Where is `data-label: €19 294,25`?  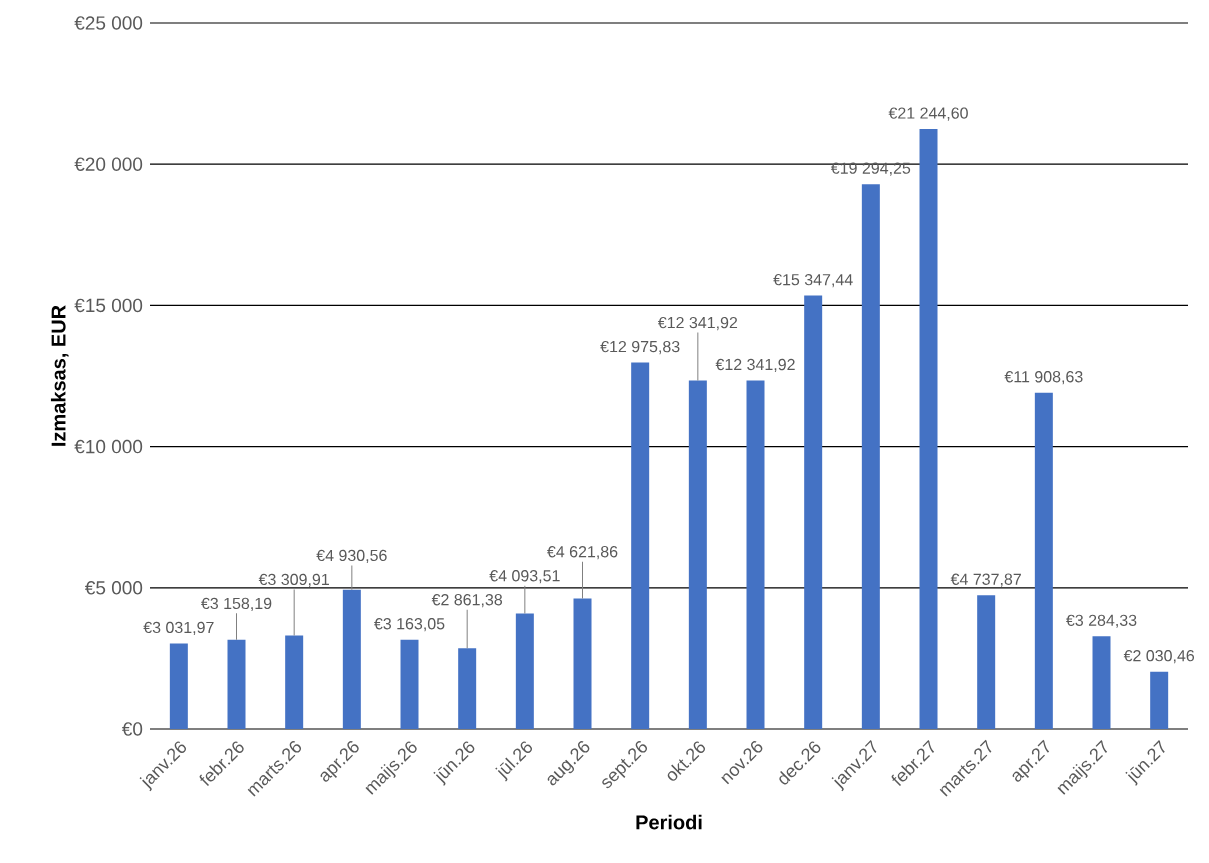 data-label: €19 294,25 is located at coordinates (870, 169).